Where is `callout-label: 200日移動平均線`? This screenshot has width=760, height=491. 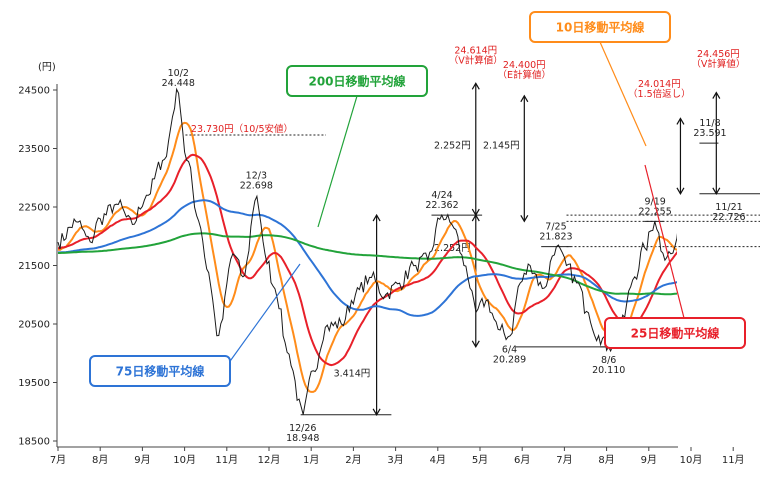
callout-label: 200日移動平均線 is located at coordinates (356, 81).